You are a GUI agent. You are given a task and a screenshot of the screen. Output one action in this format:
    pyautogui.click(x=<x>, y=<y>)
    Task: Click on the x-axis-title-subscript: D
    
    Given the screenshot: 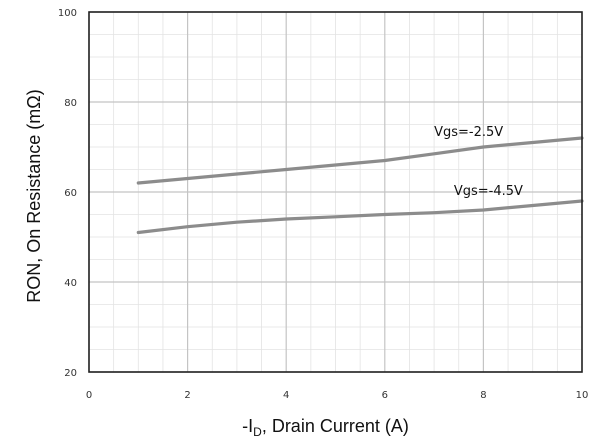 What is the action you would take?
    pyautogui.click(x=257, y=432)
    